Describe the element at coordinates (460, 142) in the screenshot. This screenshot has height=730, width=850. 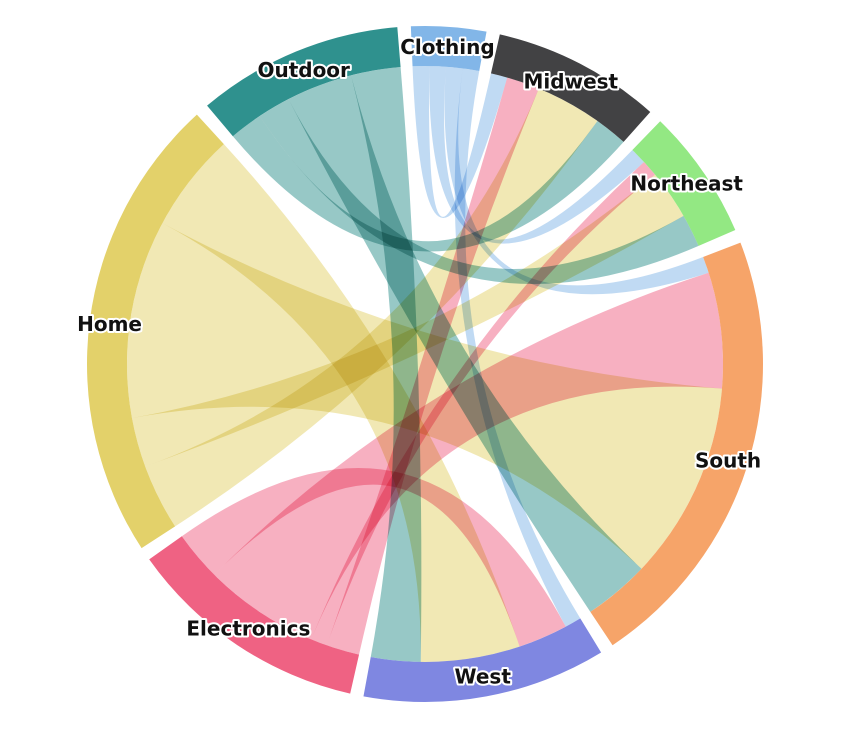
I see `ribbon-clothing-to-midwest` at that location.